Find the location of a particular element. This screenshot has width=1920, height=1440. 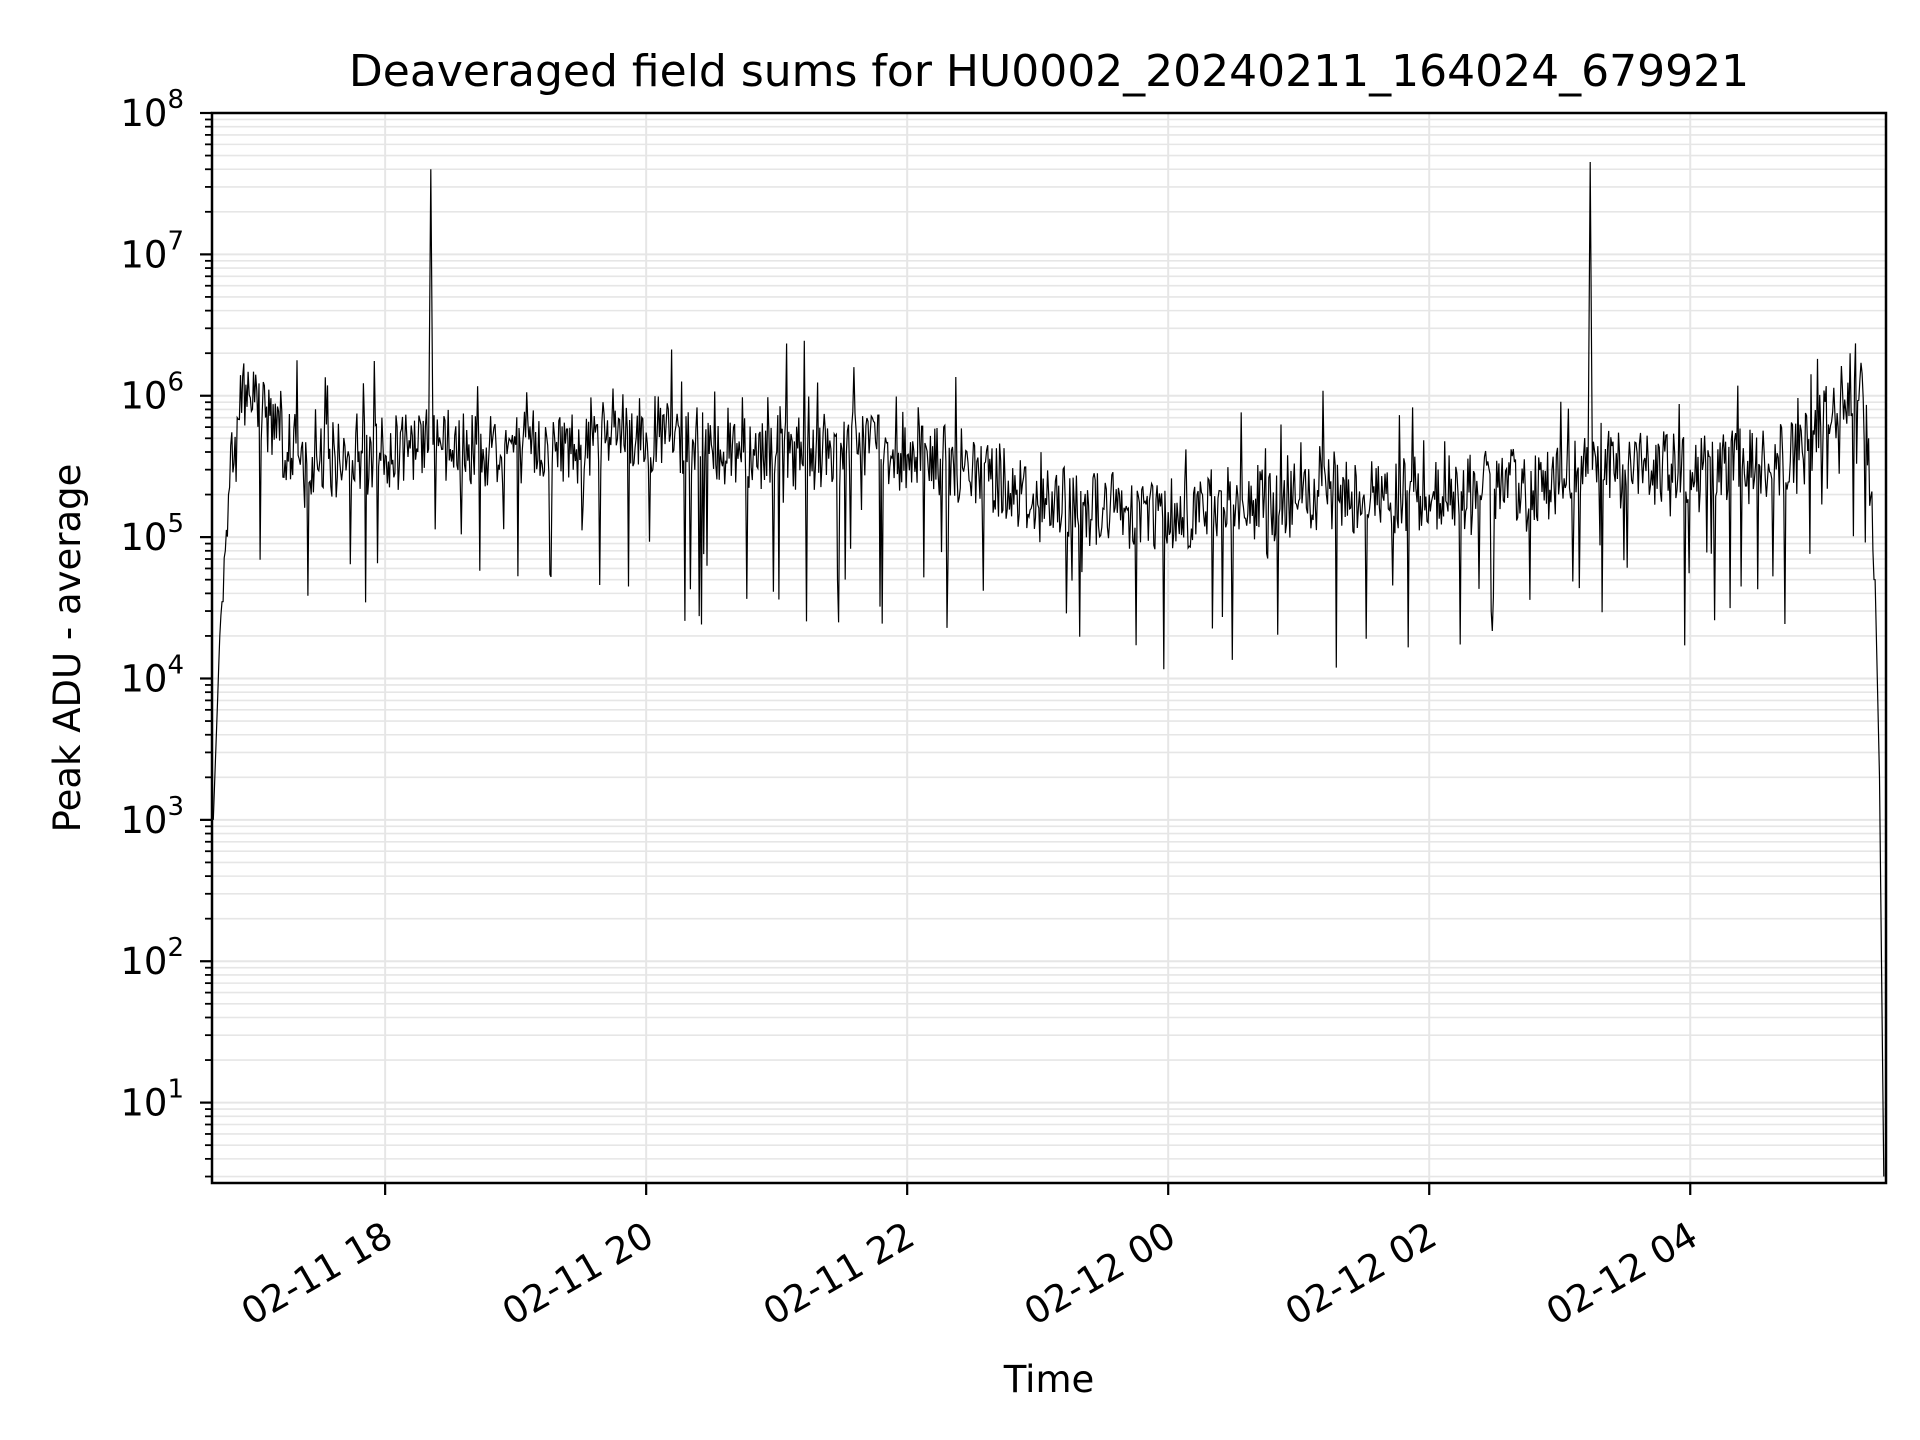

y-tick-label: 10² is located at coordinates (152, 958).